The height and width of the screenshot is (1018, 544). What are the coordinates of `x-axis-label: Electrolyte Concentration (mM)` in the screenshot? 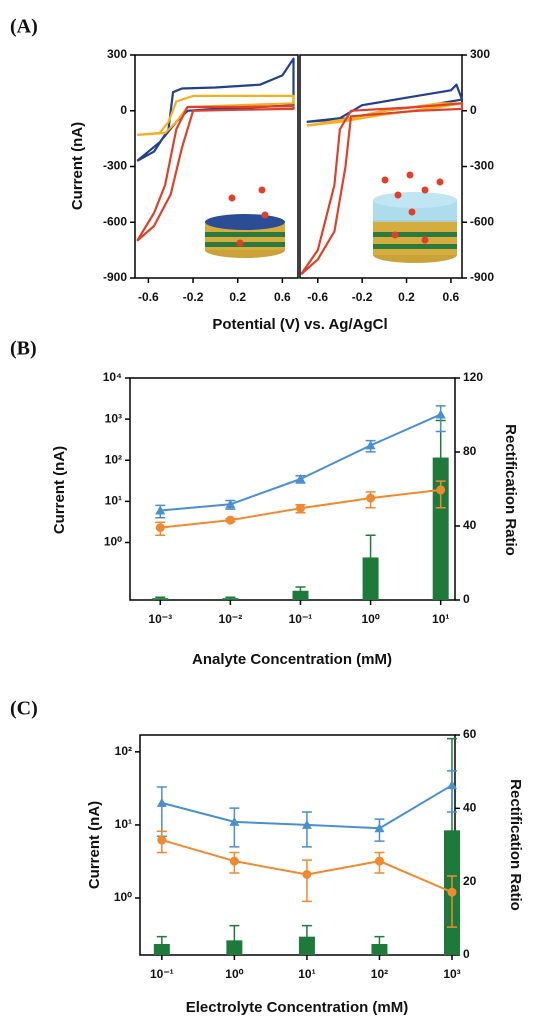 It's located at (297, 1007).